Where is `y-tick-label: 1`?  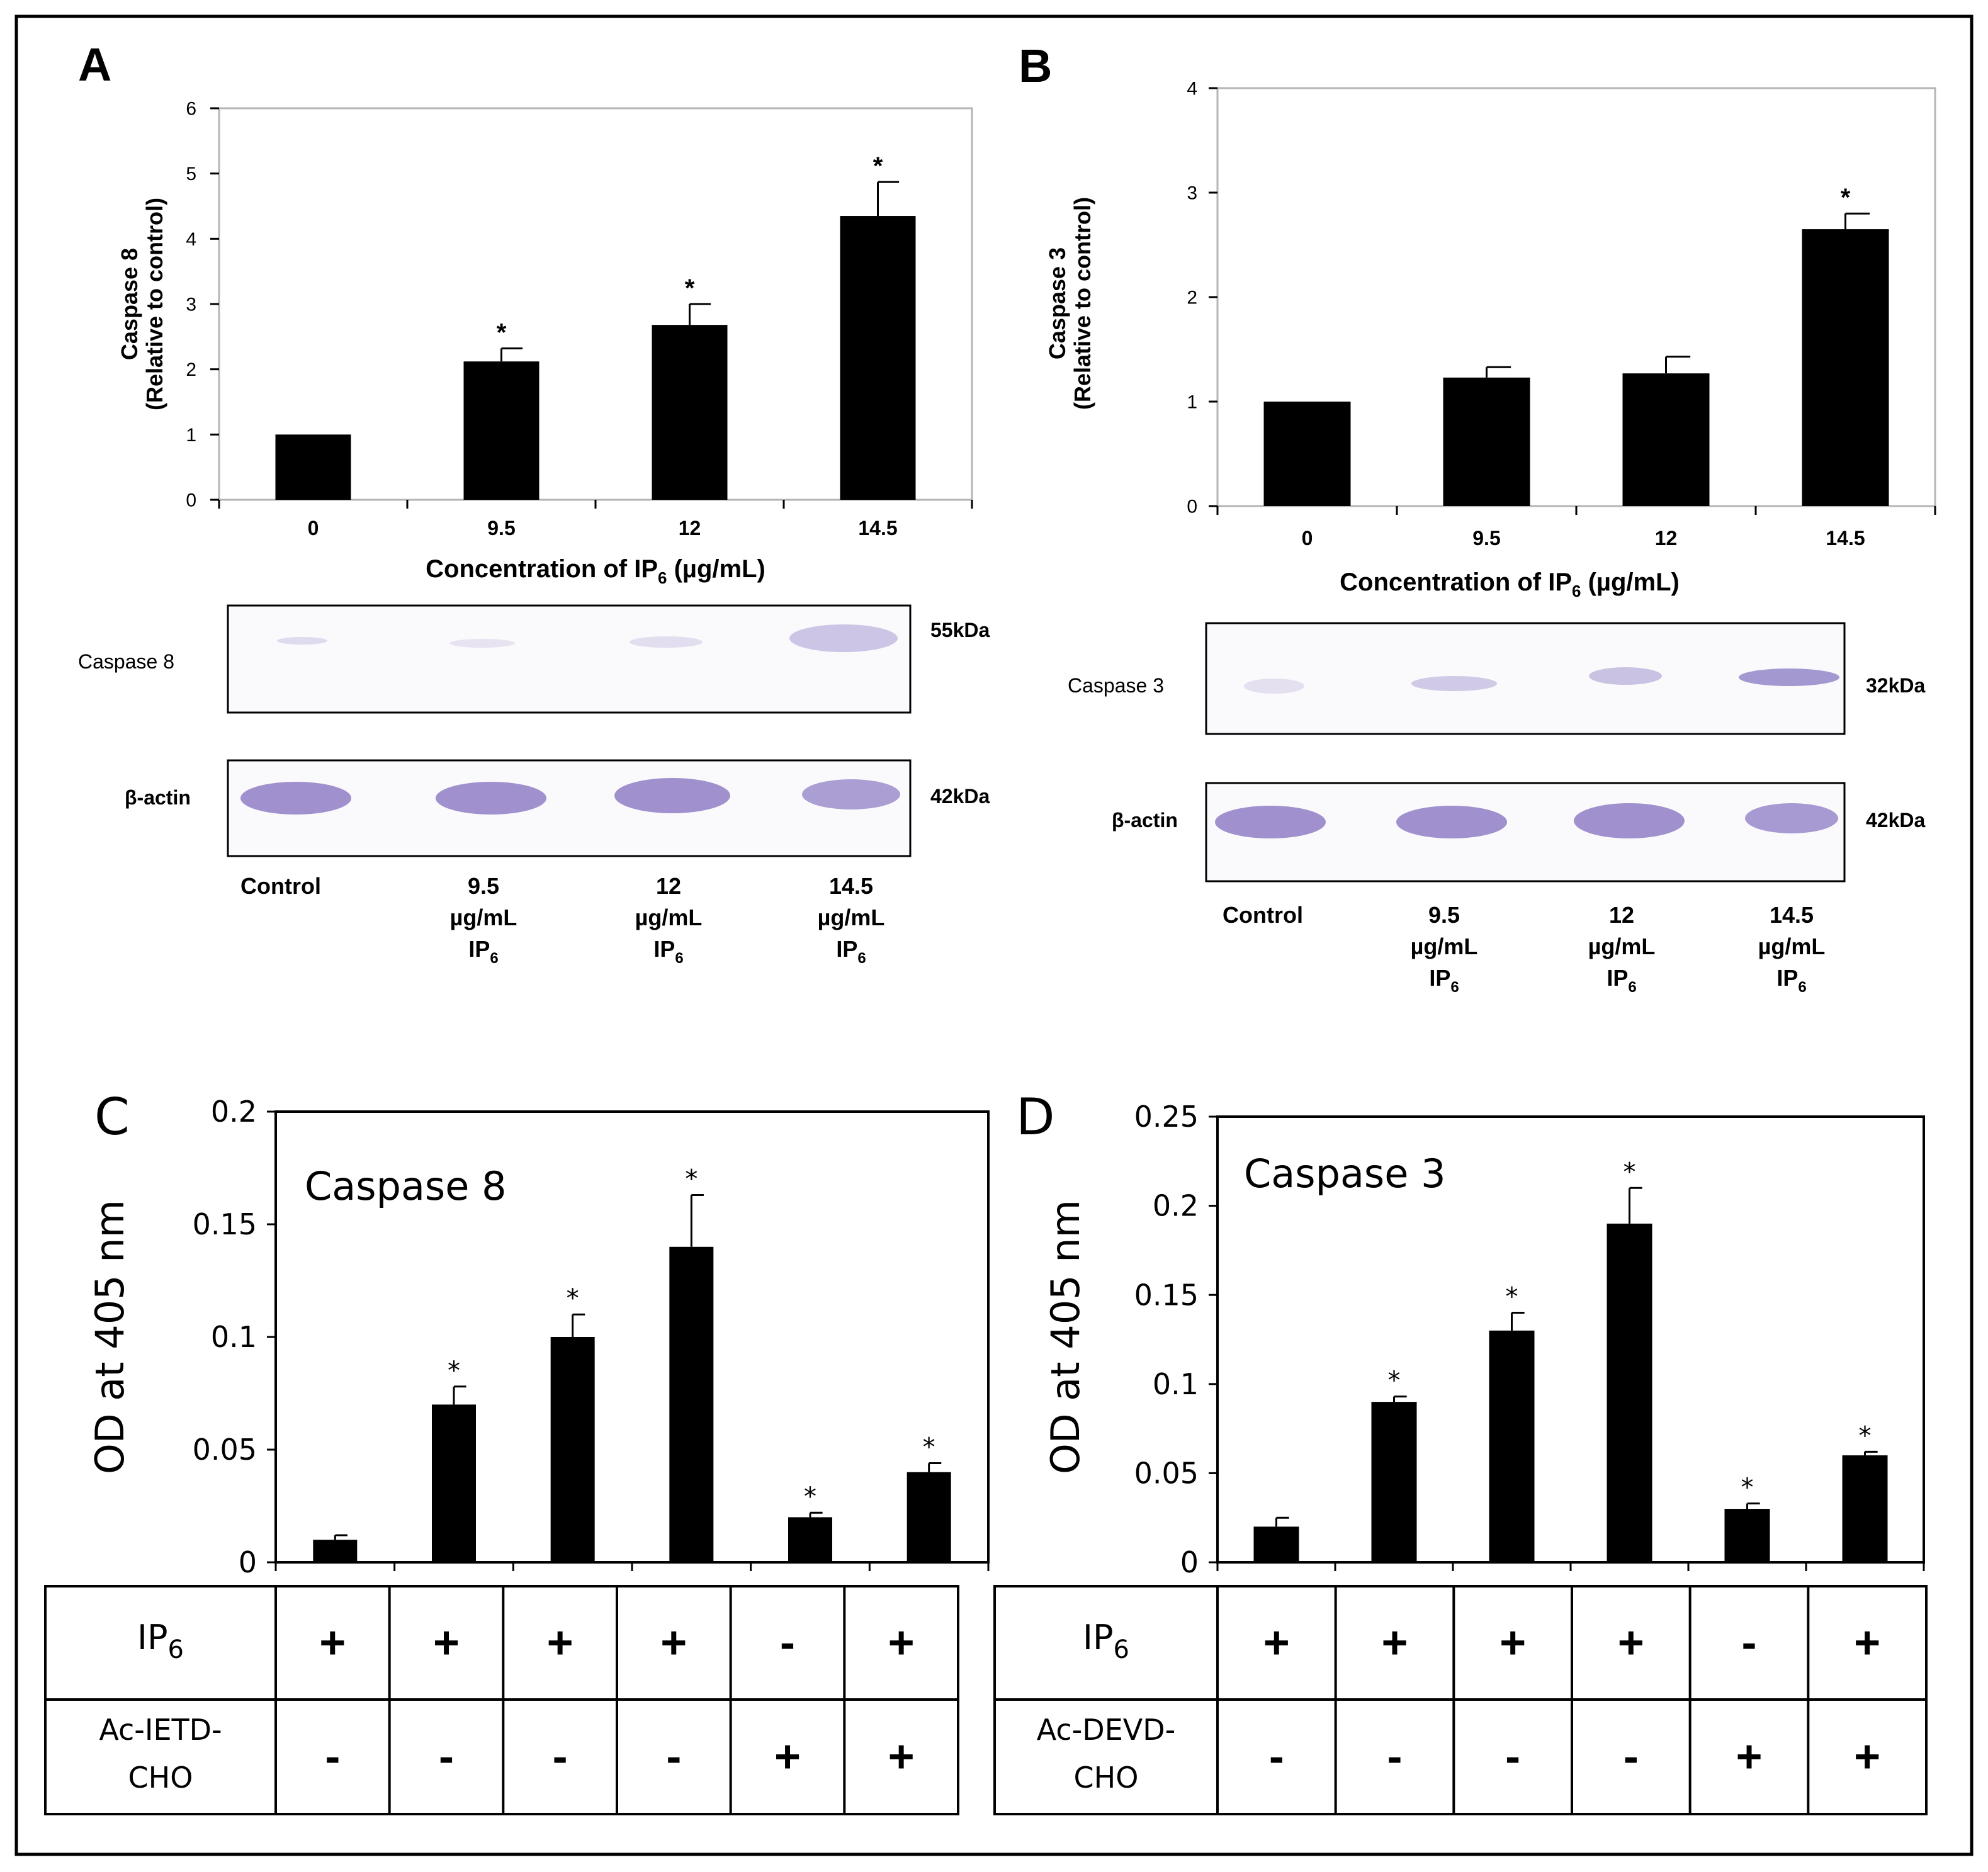 y-tick-label: 1 is located at coordinates (1192, 402).